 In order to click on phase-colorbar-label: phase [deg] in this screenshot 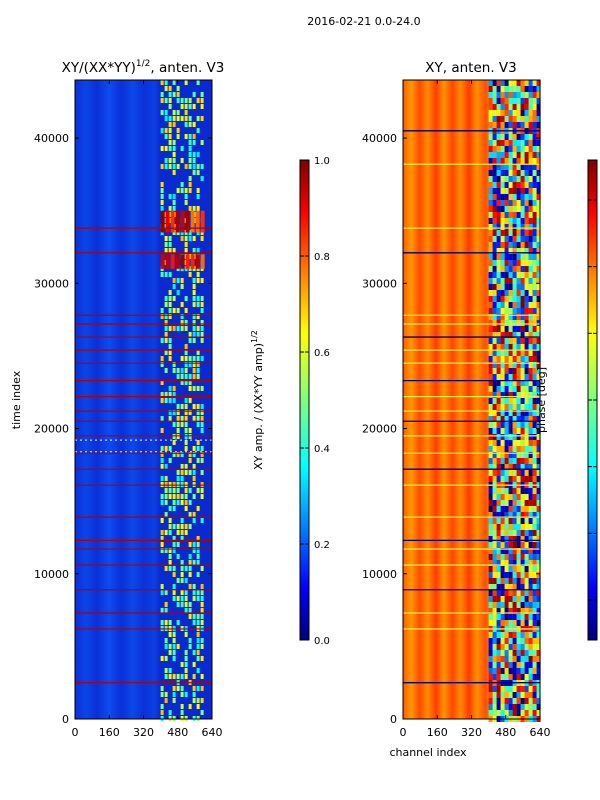, I will do `click(541, 400)`.